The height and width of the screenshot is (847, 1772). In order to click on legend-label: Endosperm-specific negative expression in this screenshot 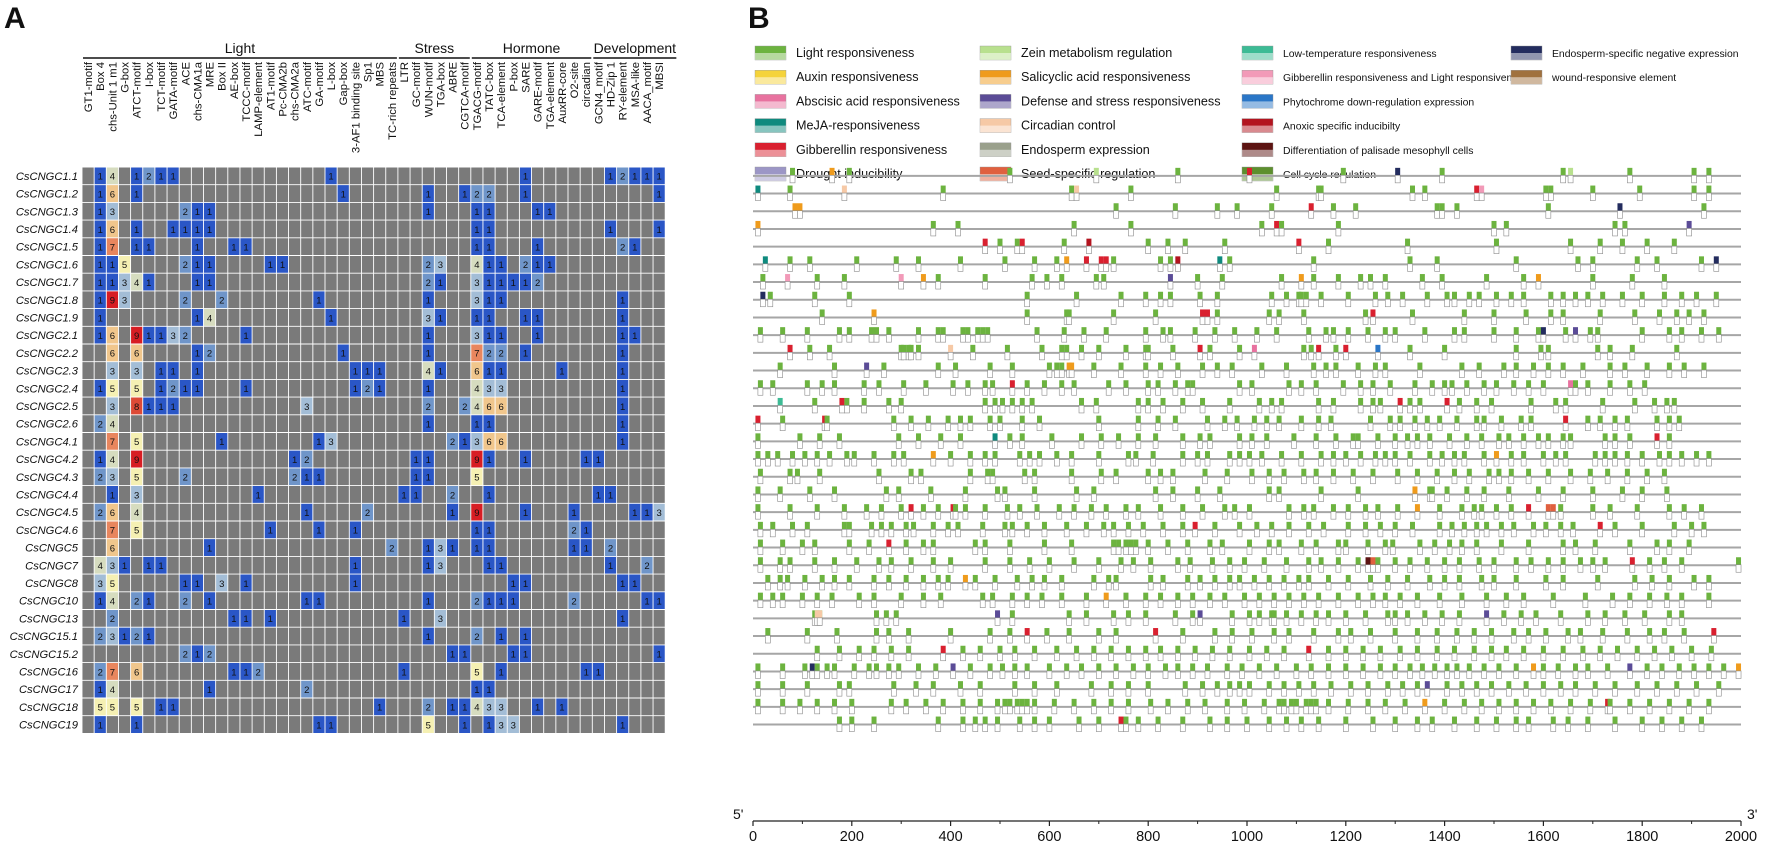, I will do `click(1645, 54)`.